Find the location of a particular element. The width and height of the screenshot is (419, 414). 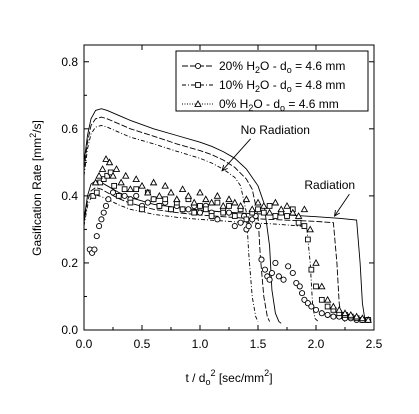

legend-label: 0% H2O - do = 4.6 mm is located at coordinates (279, 105).